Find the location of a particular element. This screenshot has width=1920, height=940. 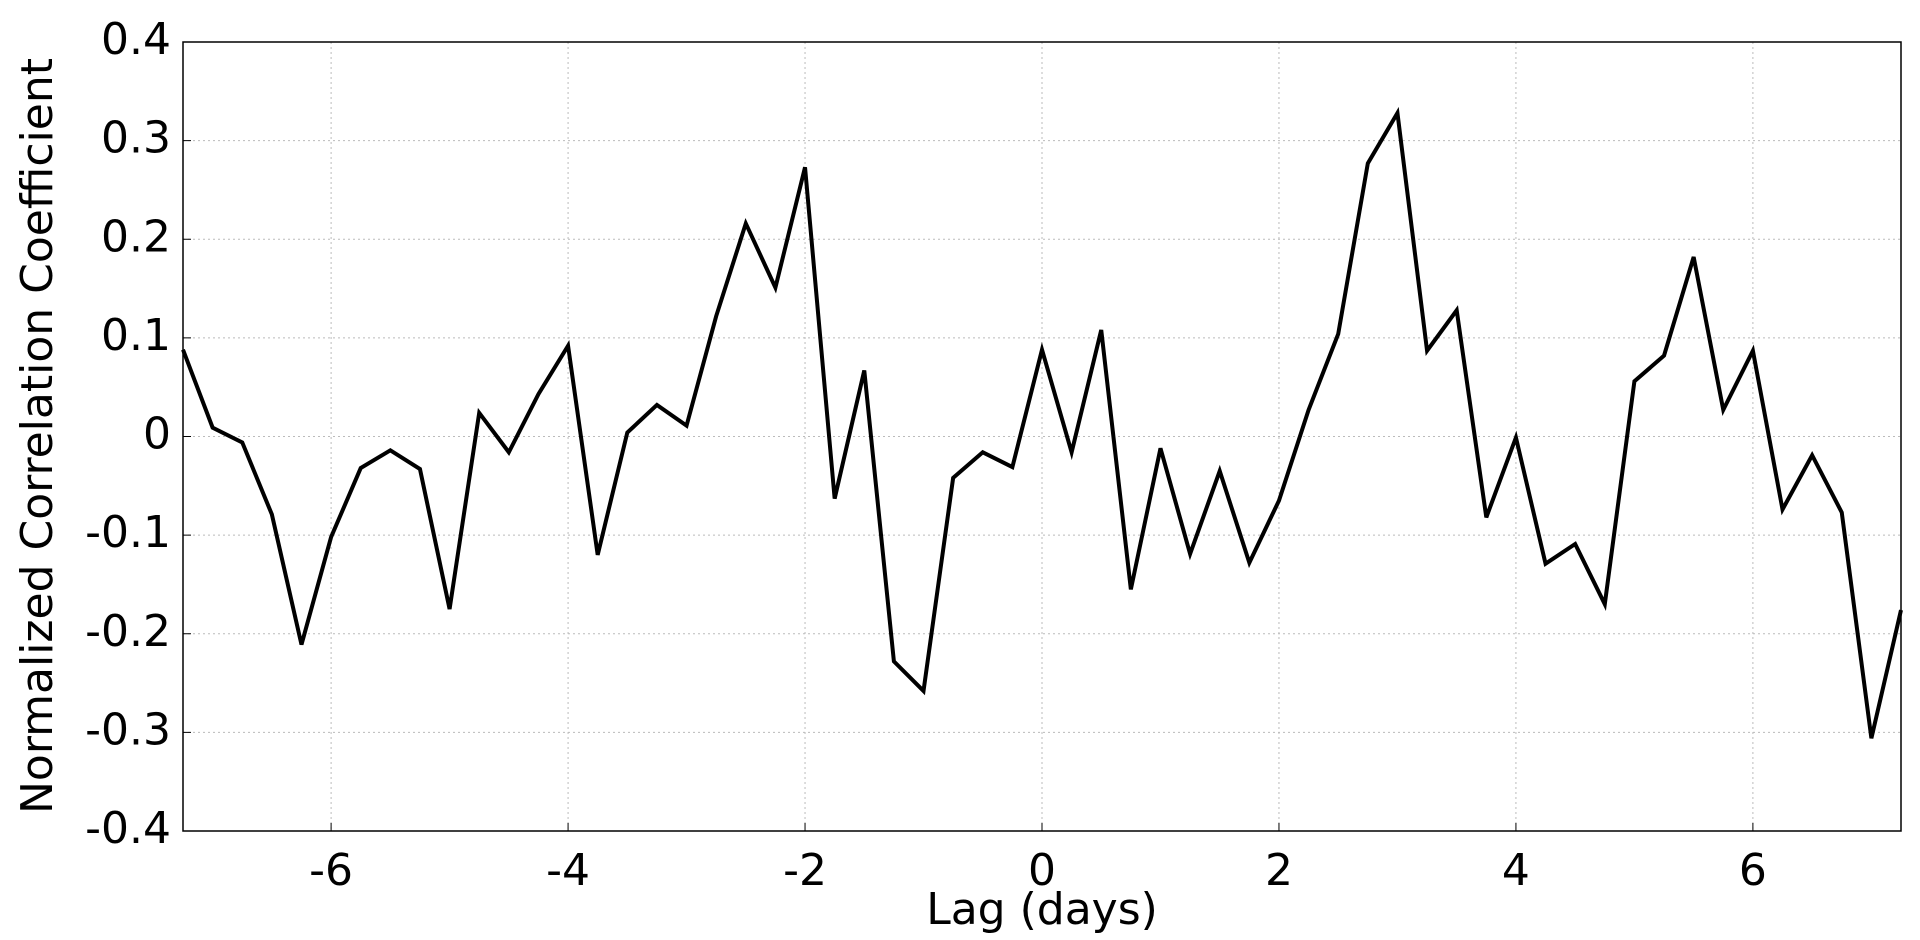

y-tick-label: 0.2 is located at coordinates (136, 236).